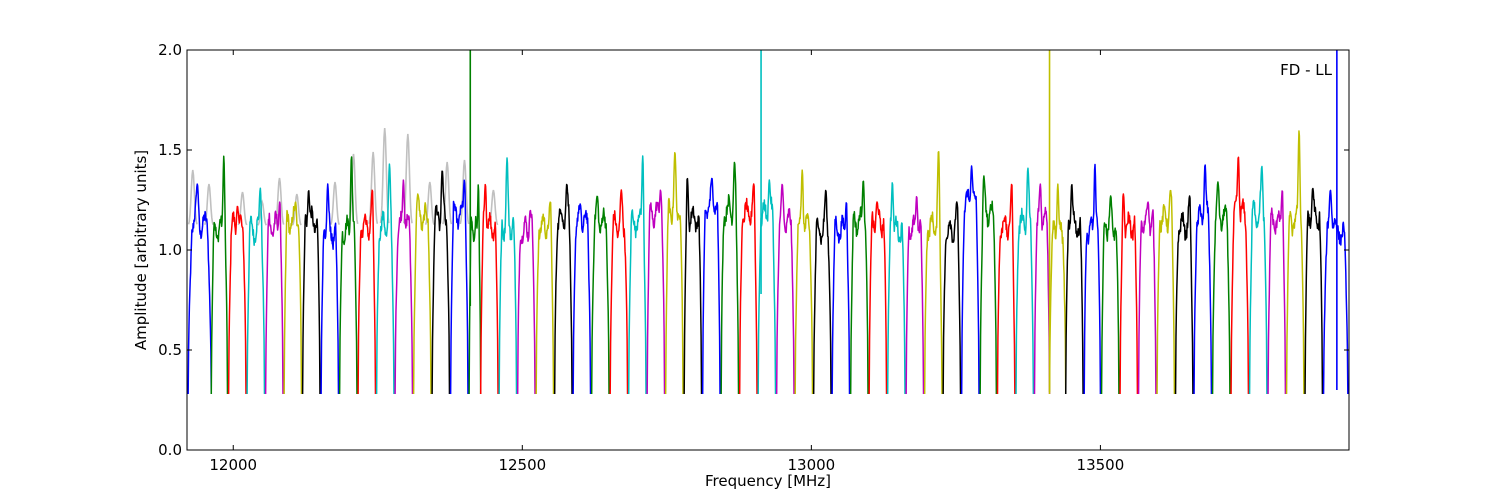 This screenshot has height=504, width=1500. What do you see at coordinates (170, 450) in the screenshot?
I see `y-tick-label: 0.0` at bounding box center [170, 450].